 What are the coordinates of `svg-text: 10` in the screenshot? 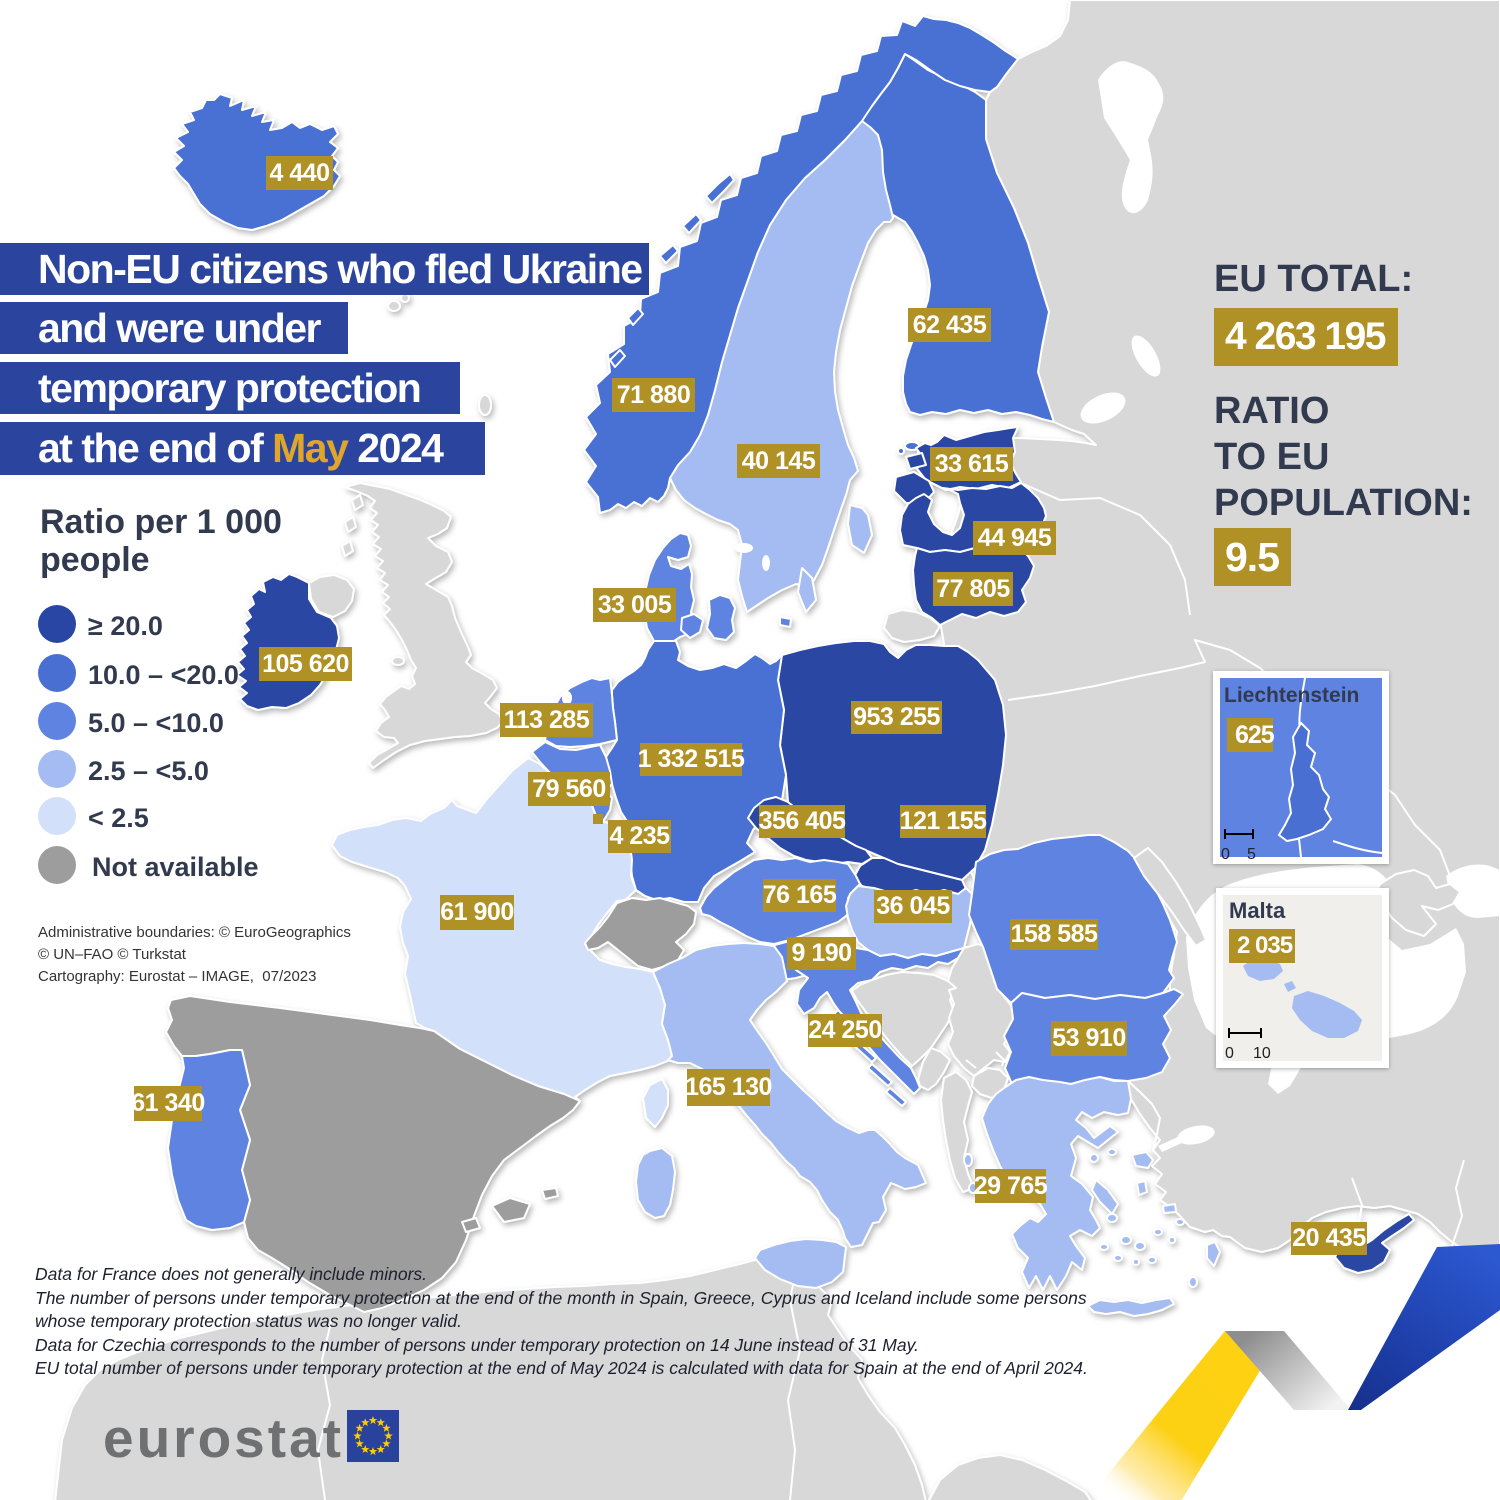 It's located at (1262, 1053).